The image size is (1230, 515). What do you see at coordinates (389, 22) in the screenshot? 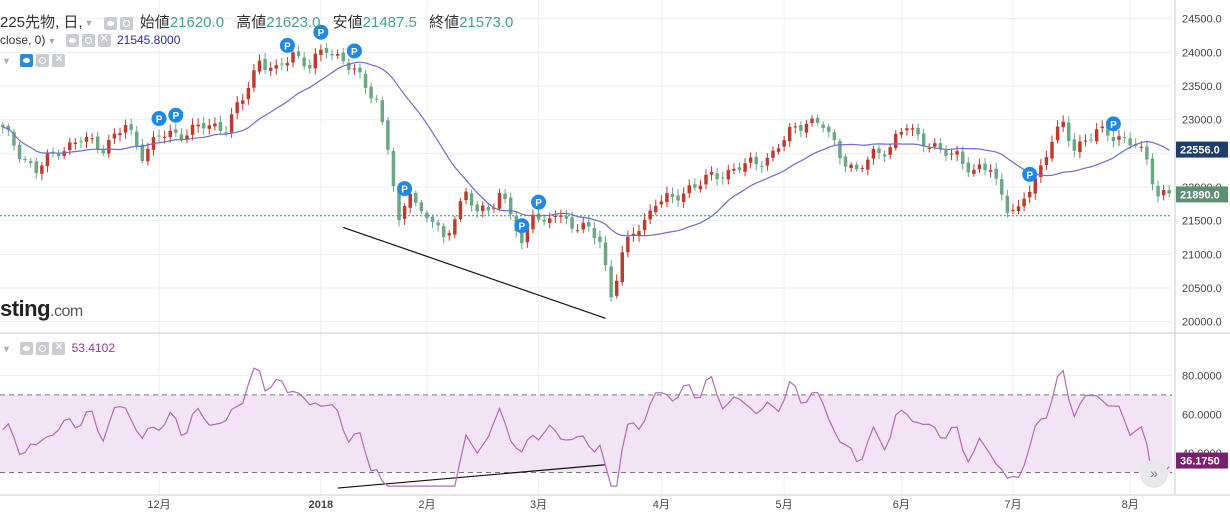
I see `low-value: 21487.5` at bounding box center [389, 22].